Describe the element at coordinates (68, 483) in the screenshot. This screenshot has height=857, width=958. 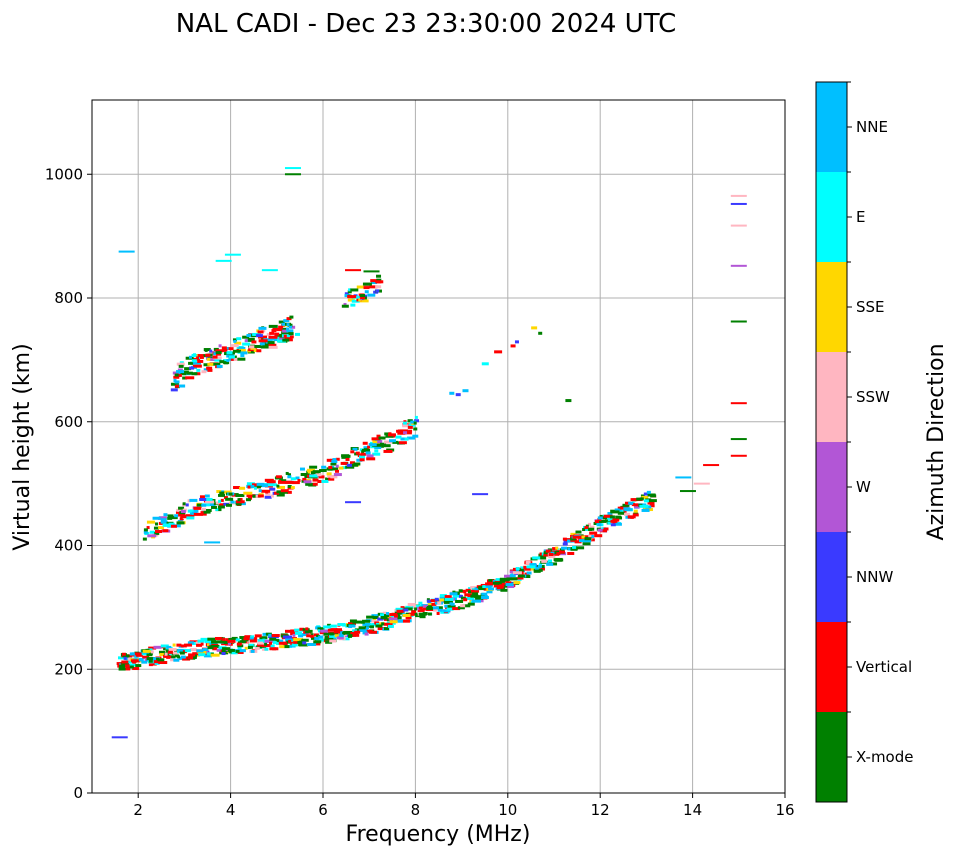
I see `y-axis-ticks: 0 200 400 600 800 1000` at that location.